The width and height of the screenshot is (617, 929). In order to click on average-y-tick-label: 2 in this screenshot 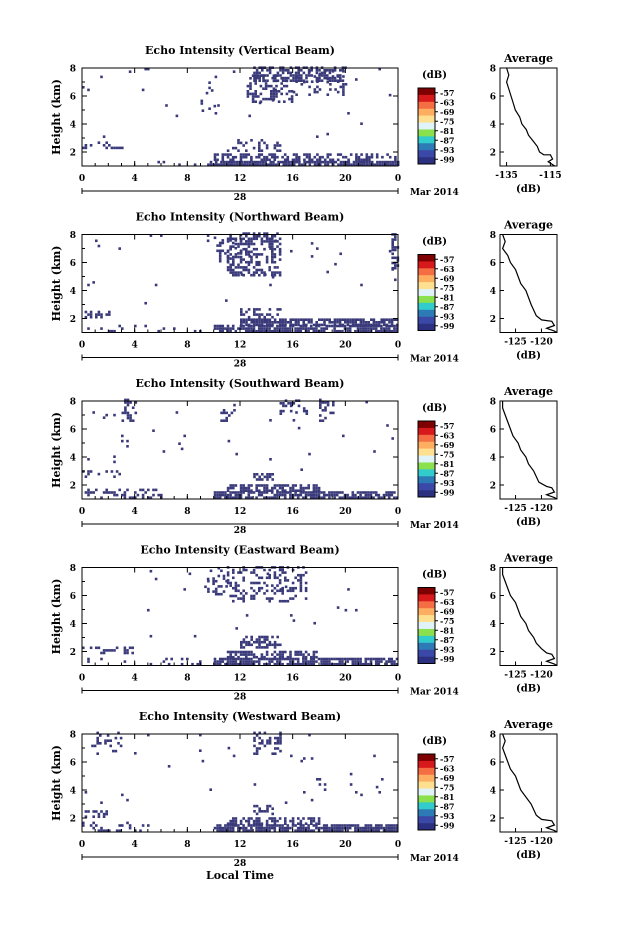, I will do `click(493, 653)`.